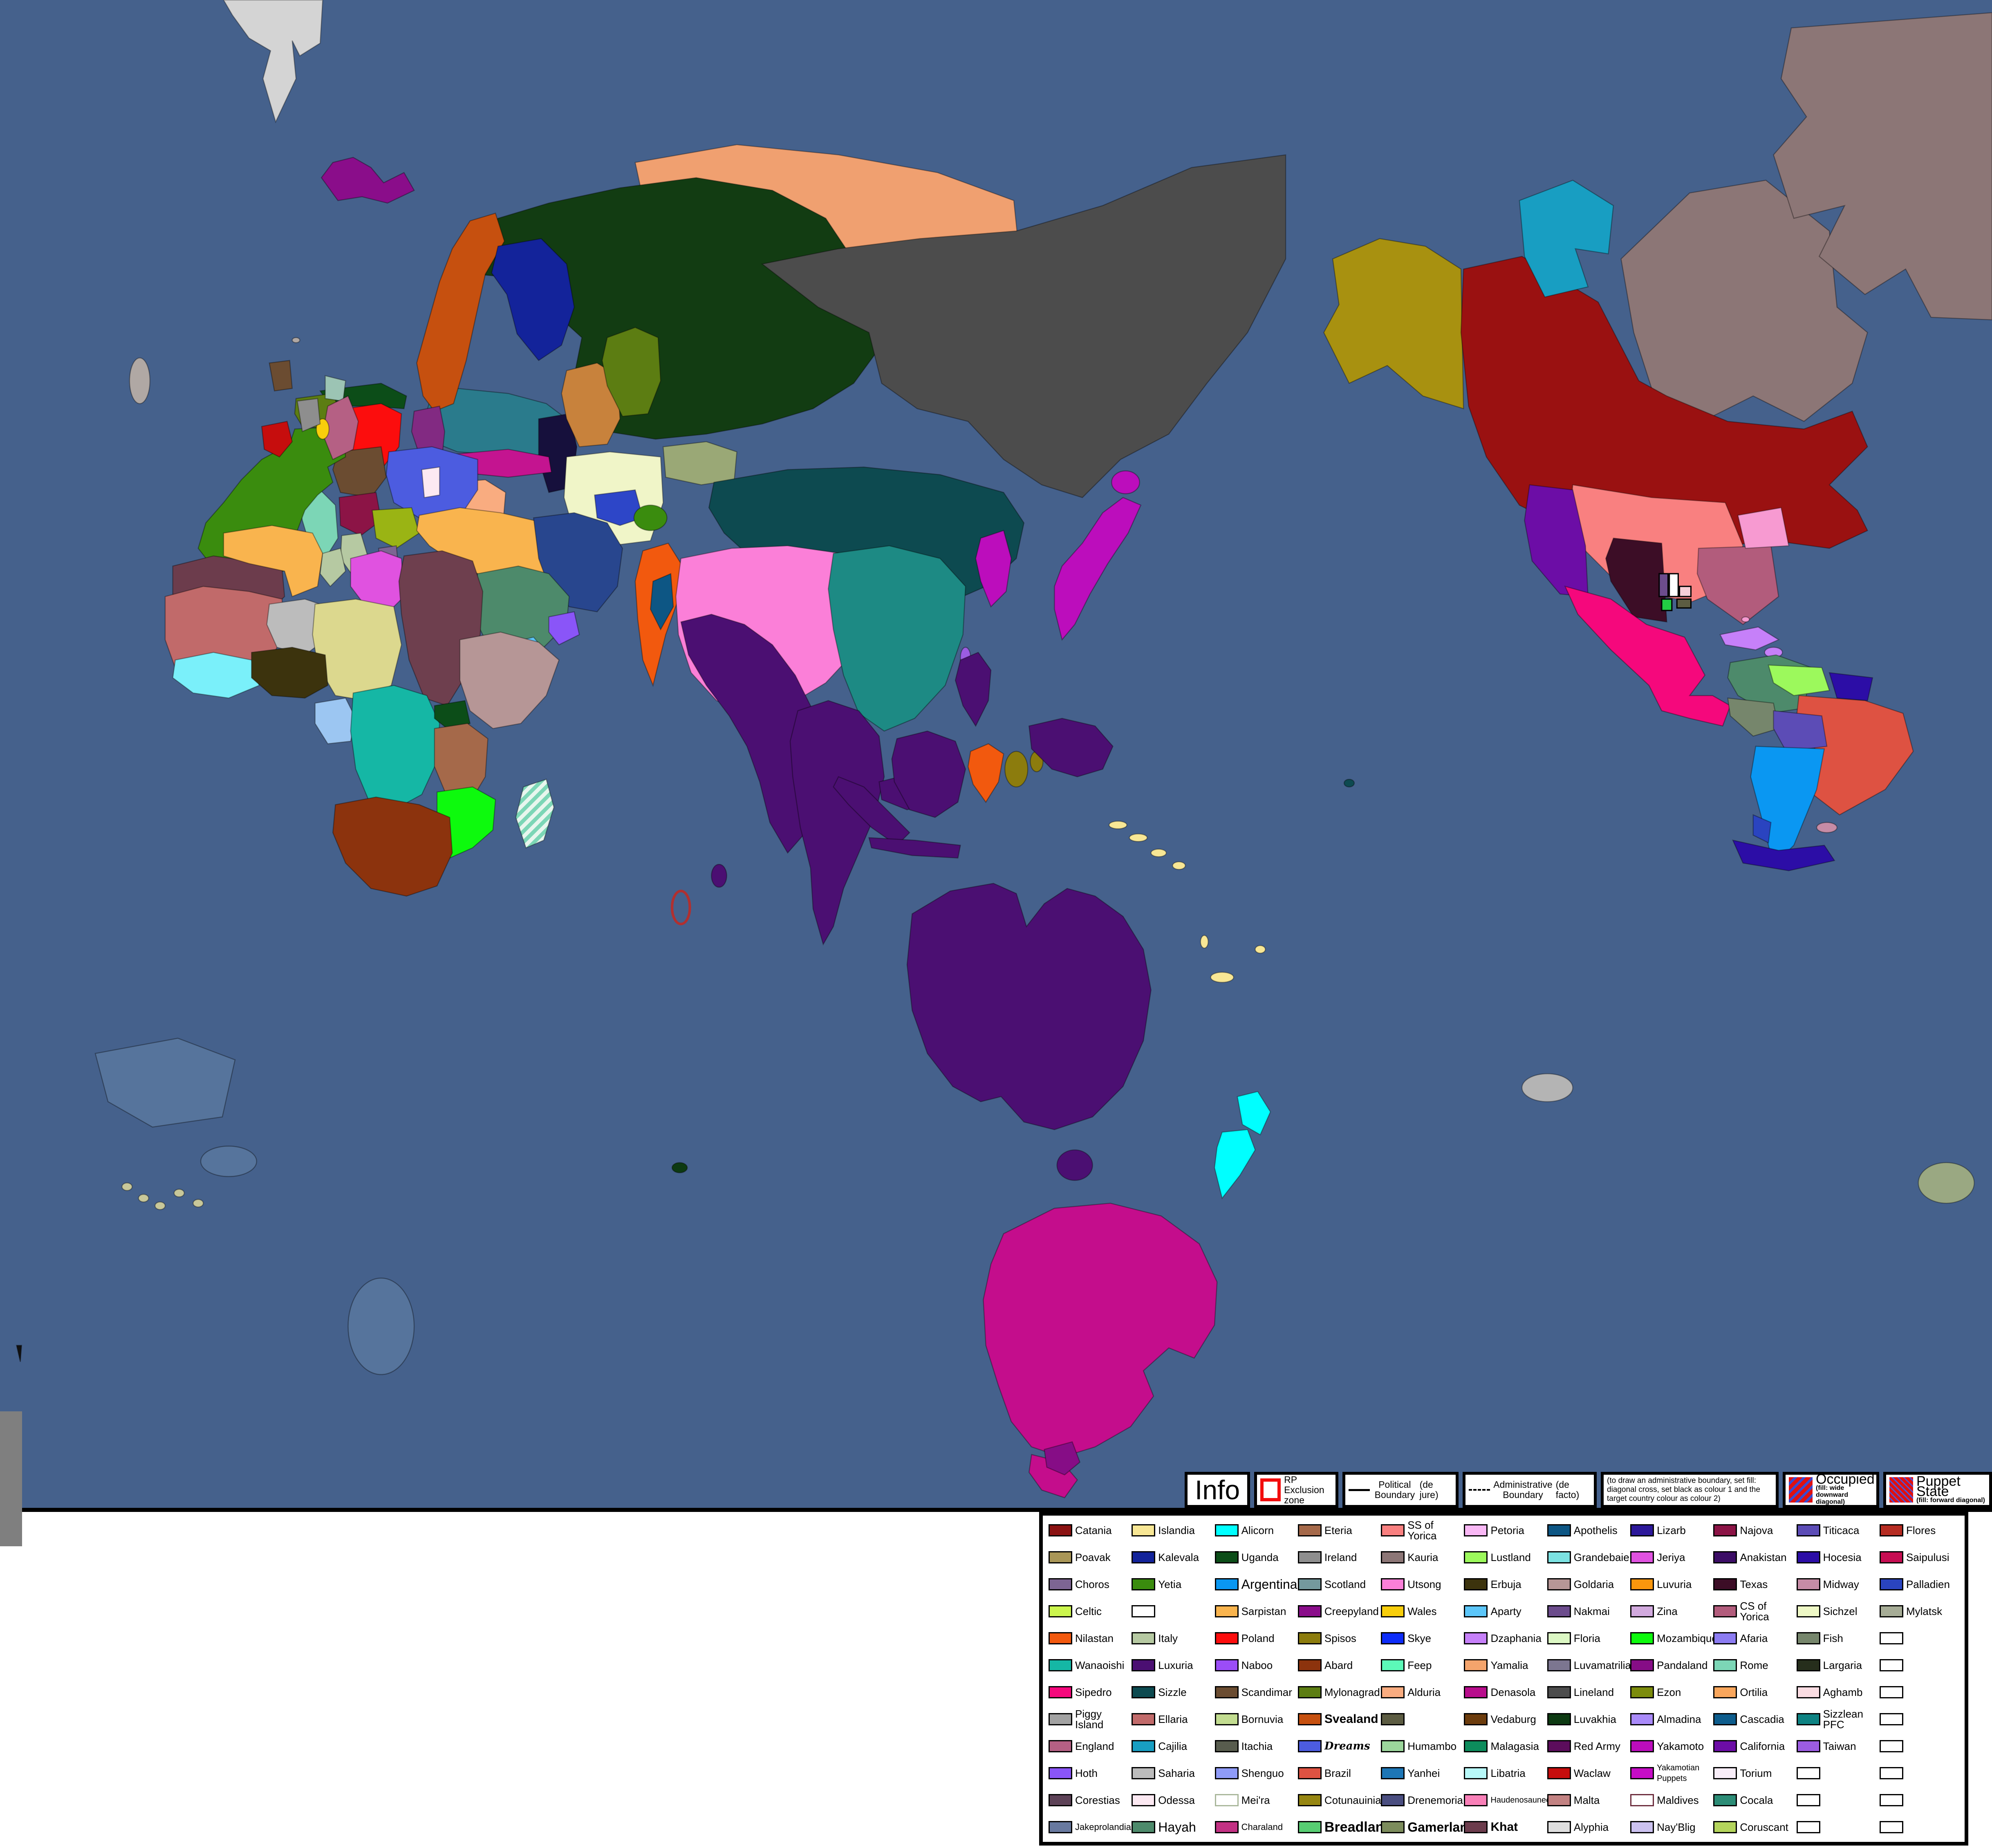 The width and height of the screenshot is (1992, 1848). Describe the element at coordinates (1434, 1827) in the screenshot. I see `legend-entry: Gamerlandia` at that location.